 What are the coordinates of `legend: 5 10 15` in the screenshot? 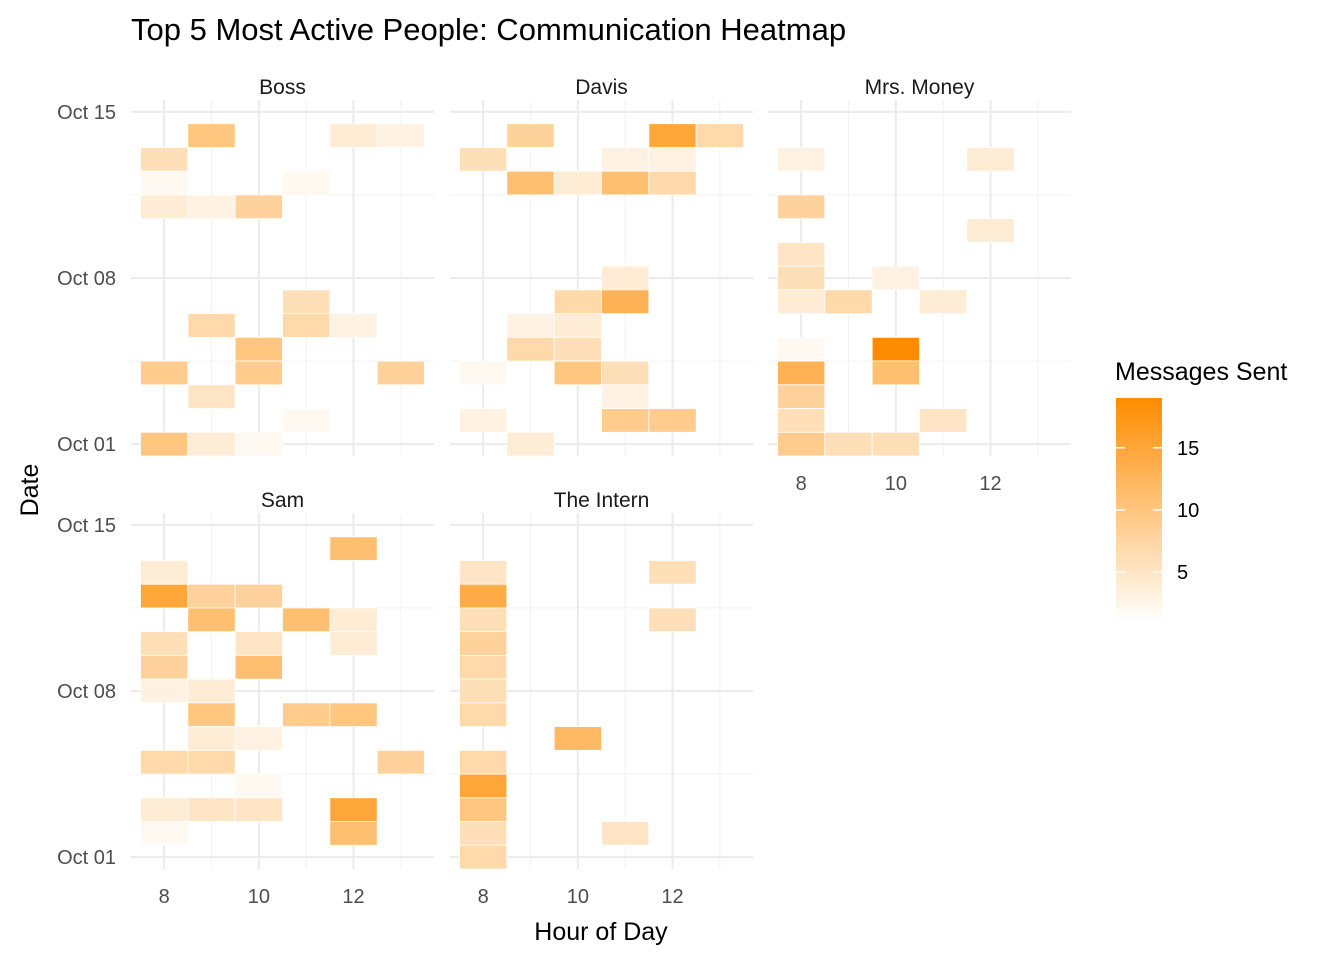 It's located at (1157, 510).